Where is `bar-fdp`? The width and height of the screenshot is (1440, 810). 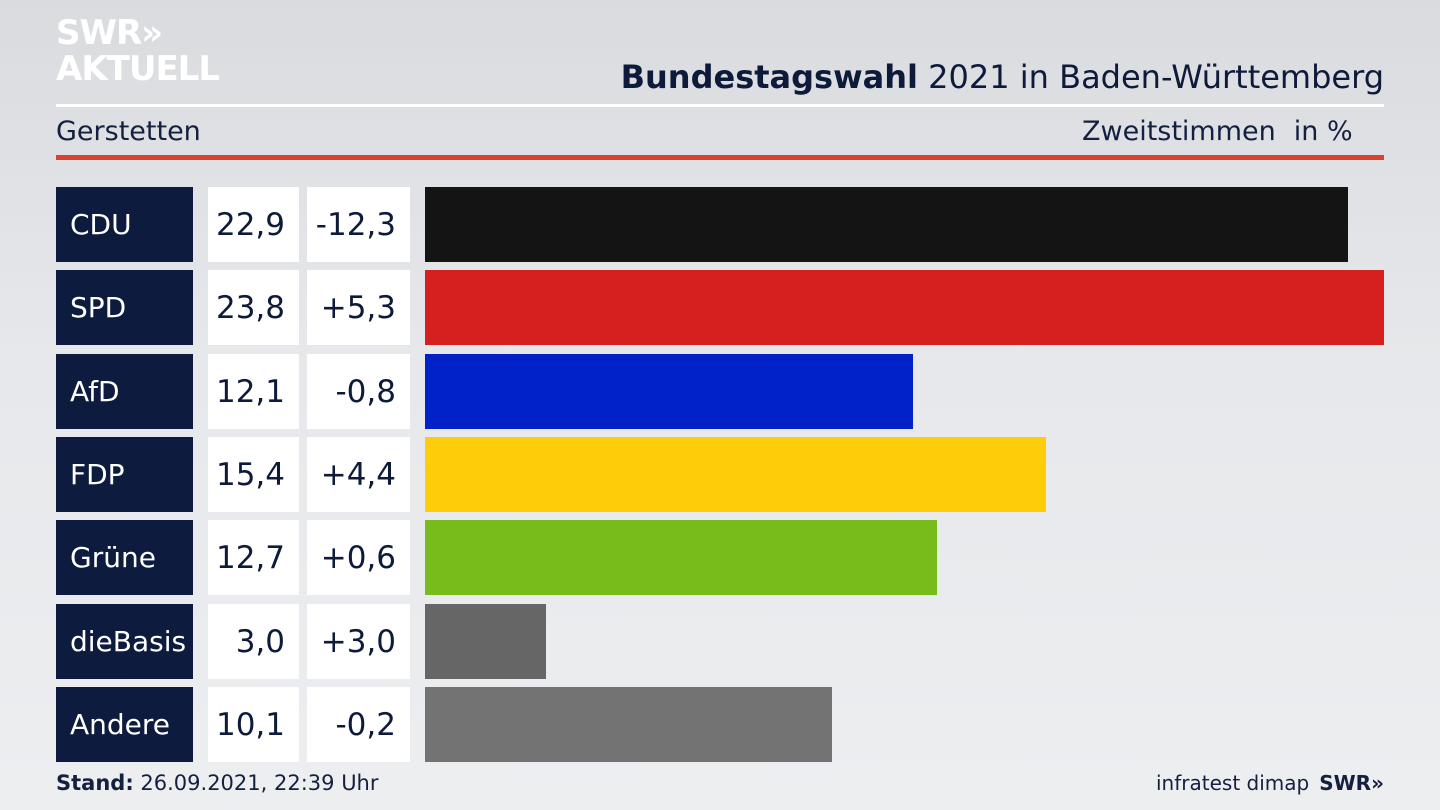
bar-fdp is located at coordinates (735, 474).